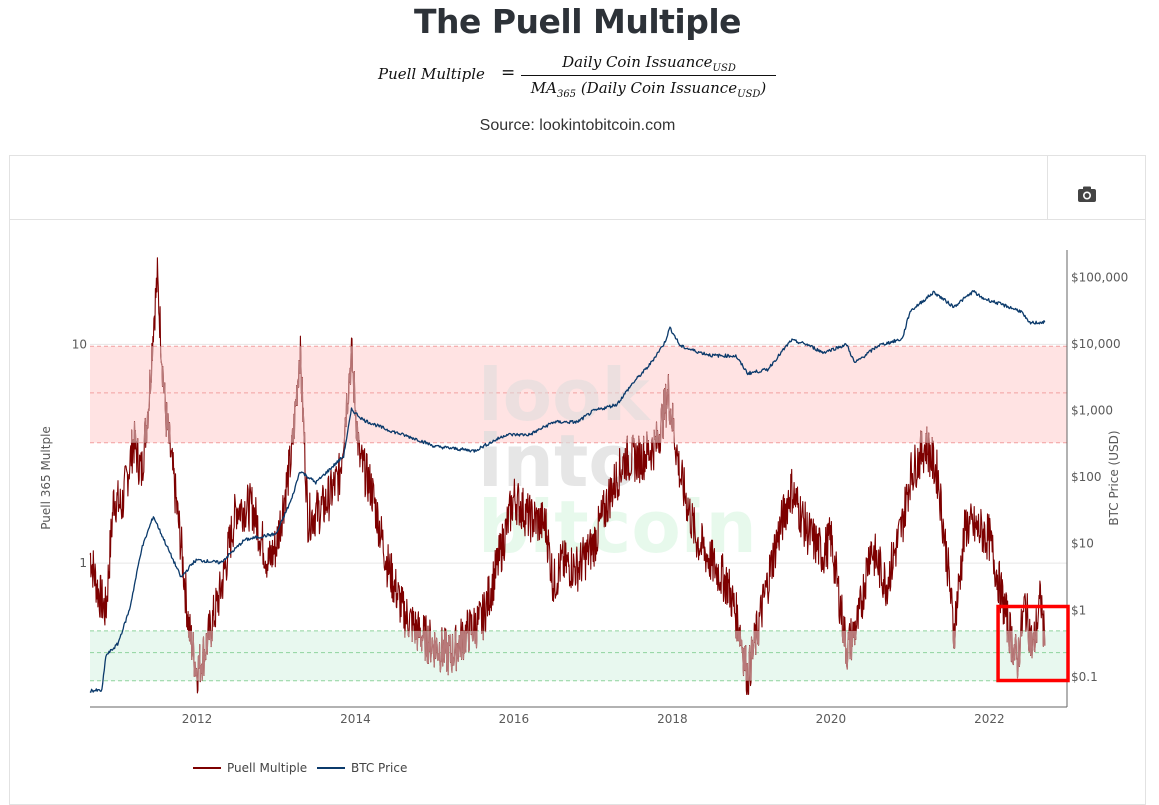 The image size is (1159, 805). I want to click on formula-denominator: MA365 (Daily Coin IssuanceUSD), so click(648, 89).